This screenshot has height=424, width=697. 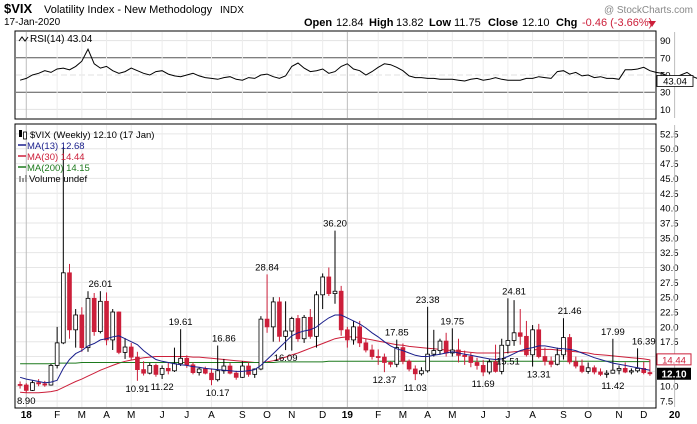 I want to click on x-axis-label: N, so click(x=618, y=415).